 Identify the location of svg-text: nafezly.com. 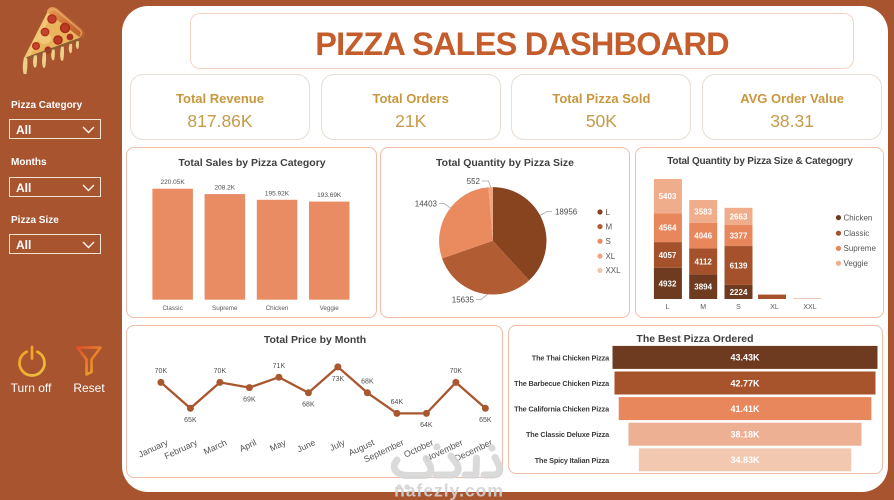
(449, 490).